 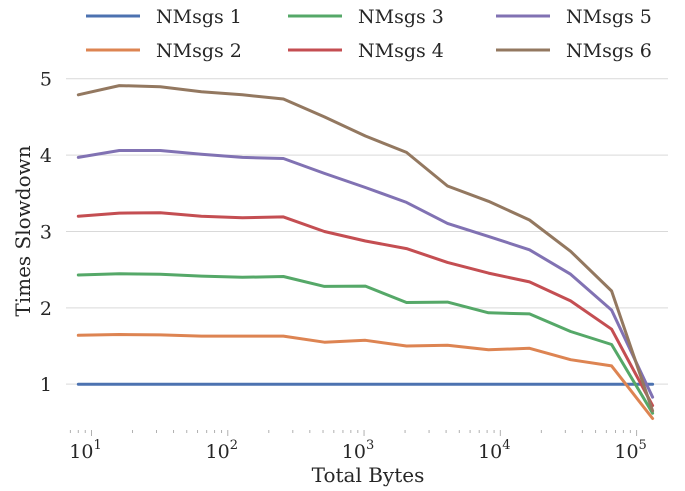 I want to click on x-axis-label: Total Bytes, so click(x=368, y=475).